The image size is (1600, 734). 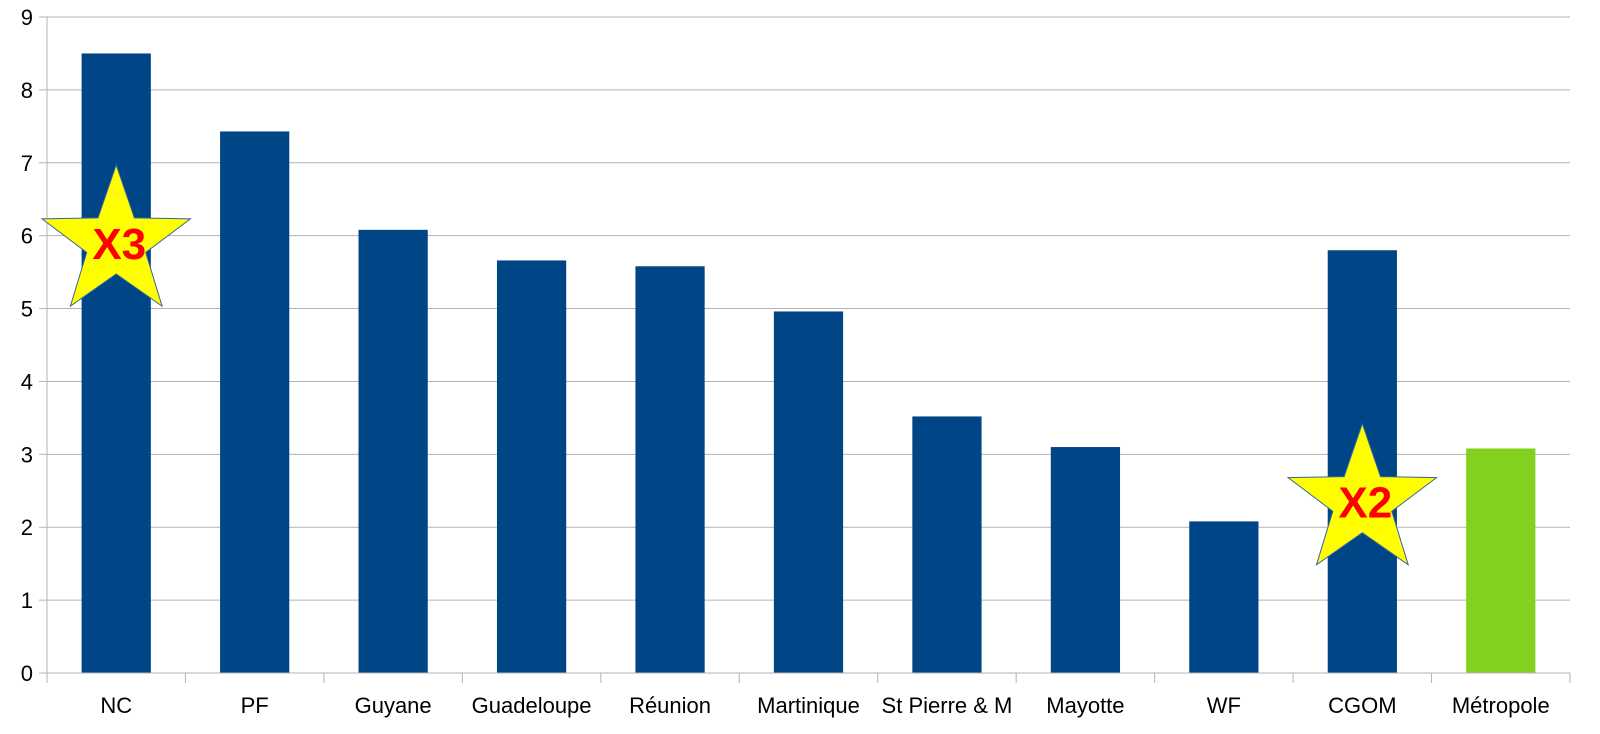 What do you see at coordinates (255, 705) in the screenshot?
I see `x-tick-label: PF` at bounding box center [255, 705].